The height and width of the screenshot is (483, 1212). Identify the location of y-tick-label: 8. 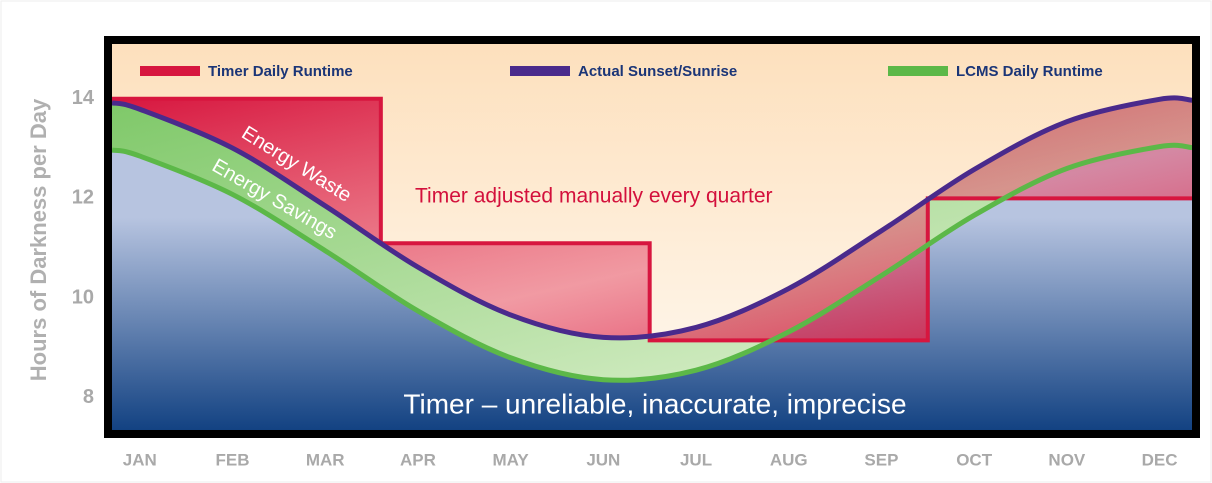
(88, 397).